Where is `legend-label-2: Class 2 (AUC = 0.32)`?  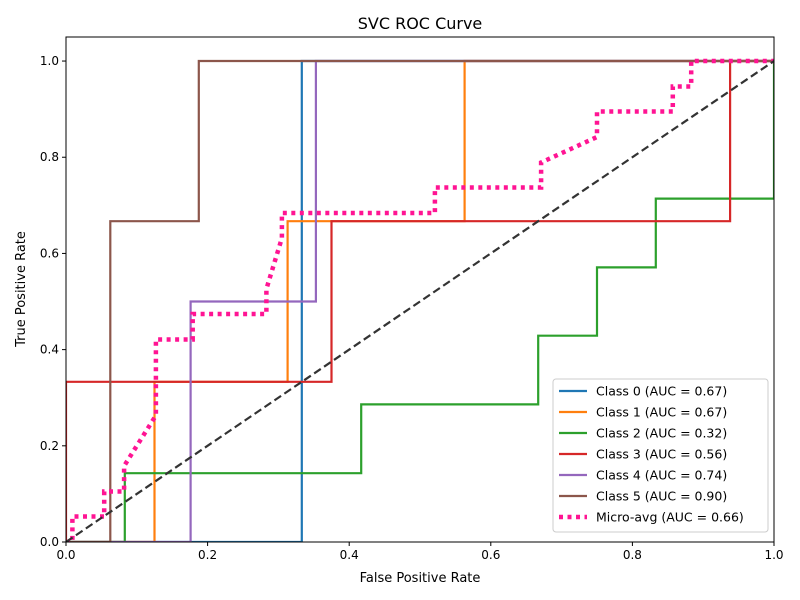 legend-label-2: Class 2 (AUC = 0.32) is located at coordinates (661, 433).